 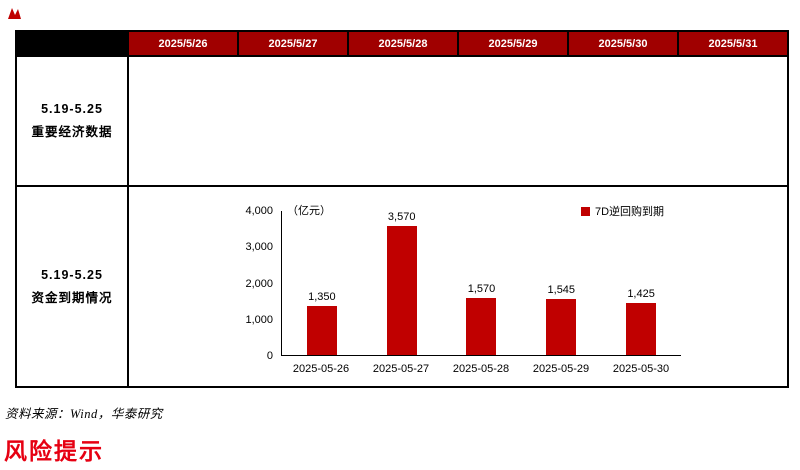 I want to click on chart-legend: 7D逆回购到期, so click(x=622, y=211).